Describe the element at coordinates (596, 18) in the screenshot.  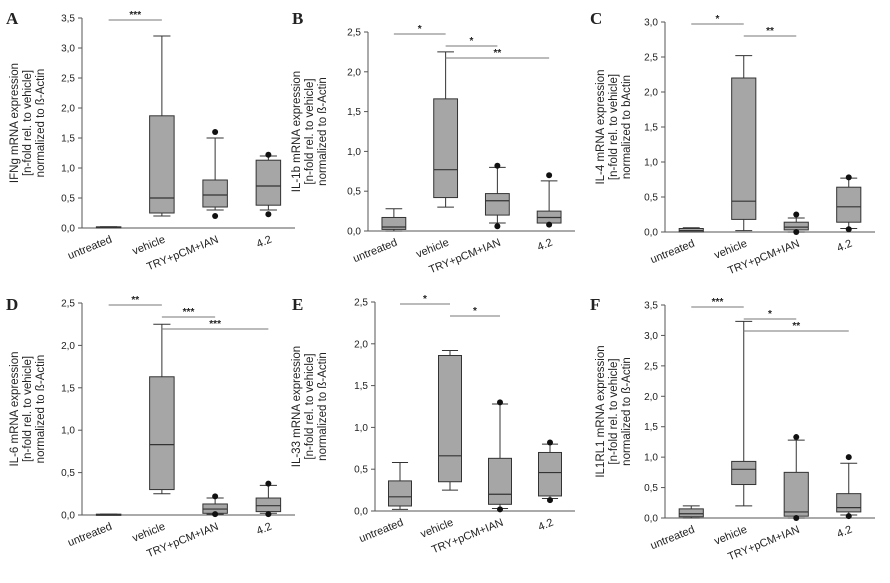
I see `panel-letter: C` at that location.